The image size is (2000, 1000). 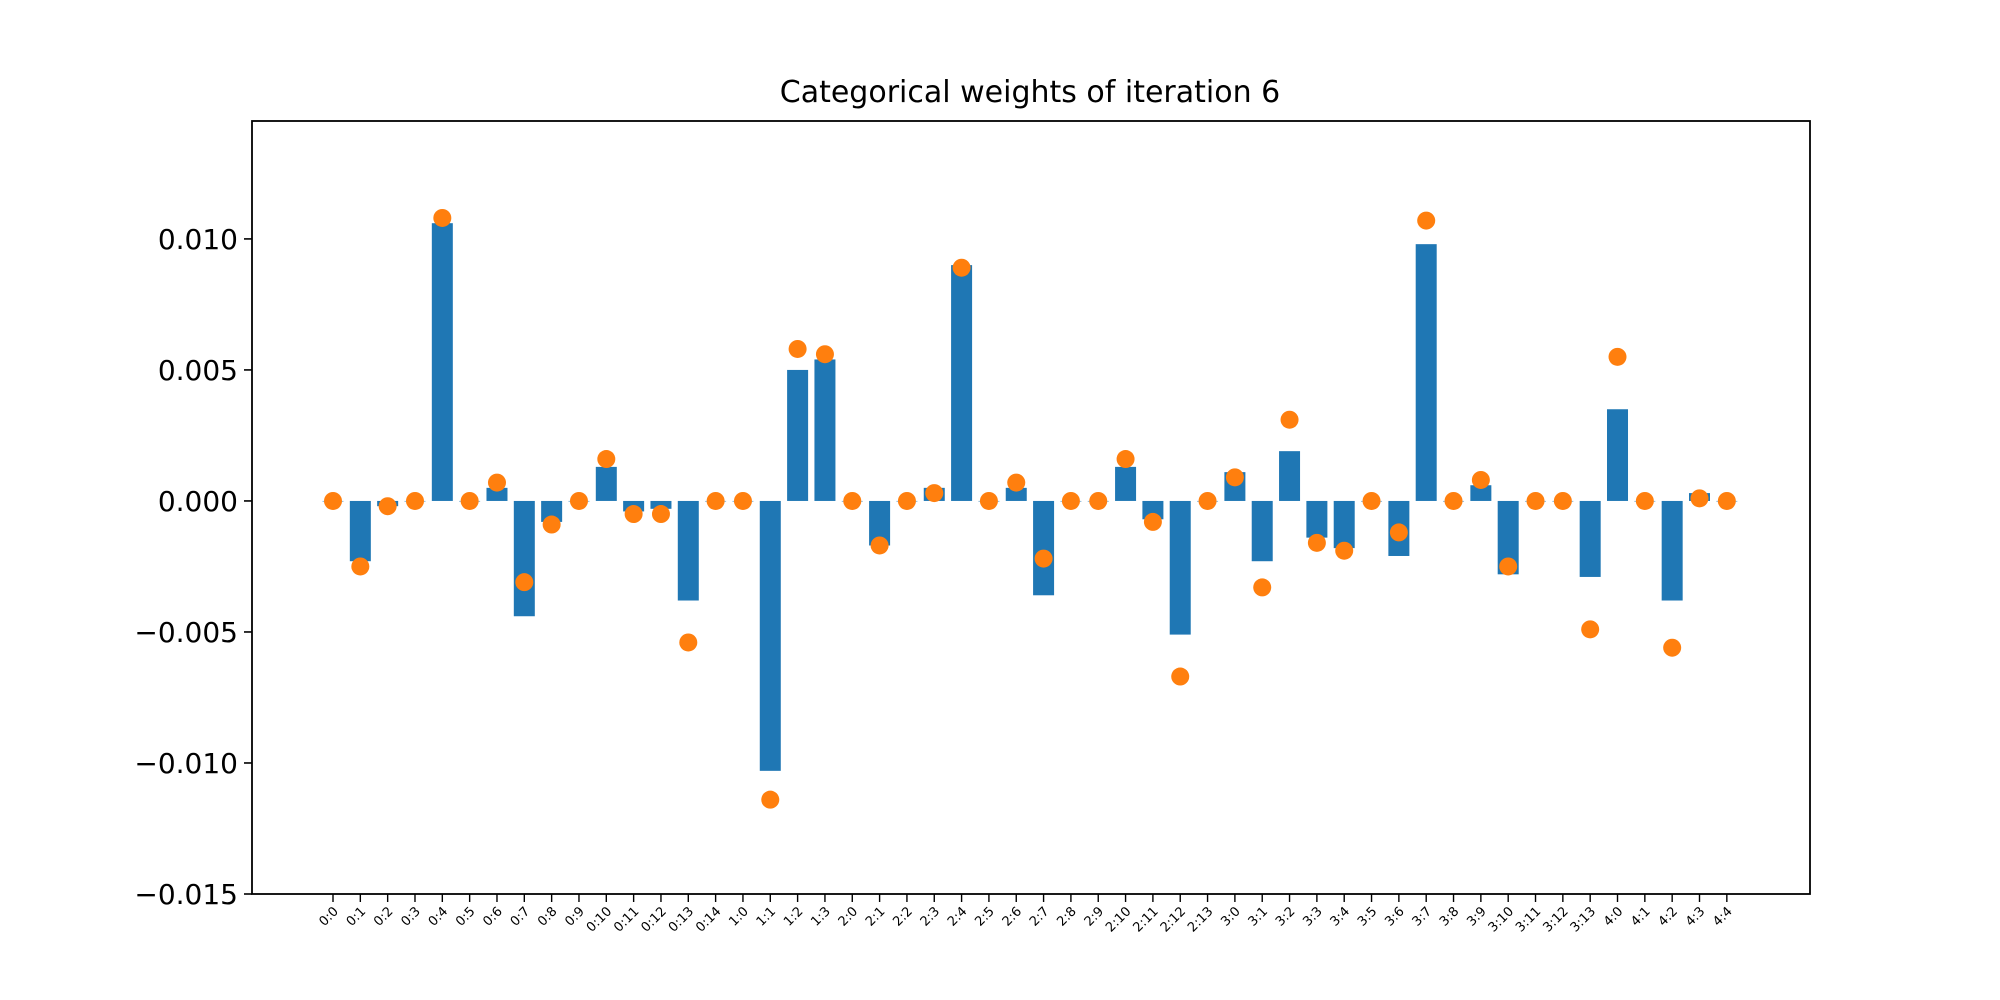 What do you see at coordinates (198, 239) in the screenshot?
I see `y-tick-label: 0.010` at bounding box center [198, 239].